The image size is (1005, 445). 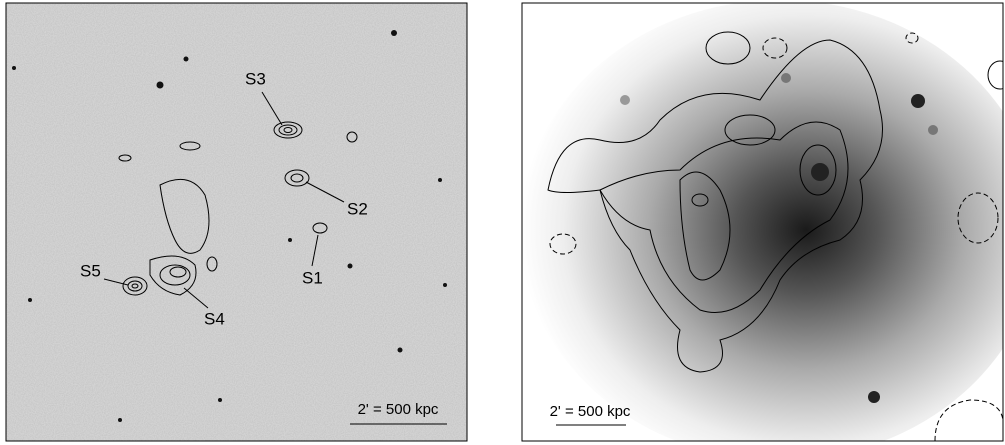 What do you see at coordinates (238, 208) in the screenshot?
I see `radio-contours` at bounding box center [238, 208].